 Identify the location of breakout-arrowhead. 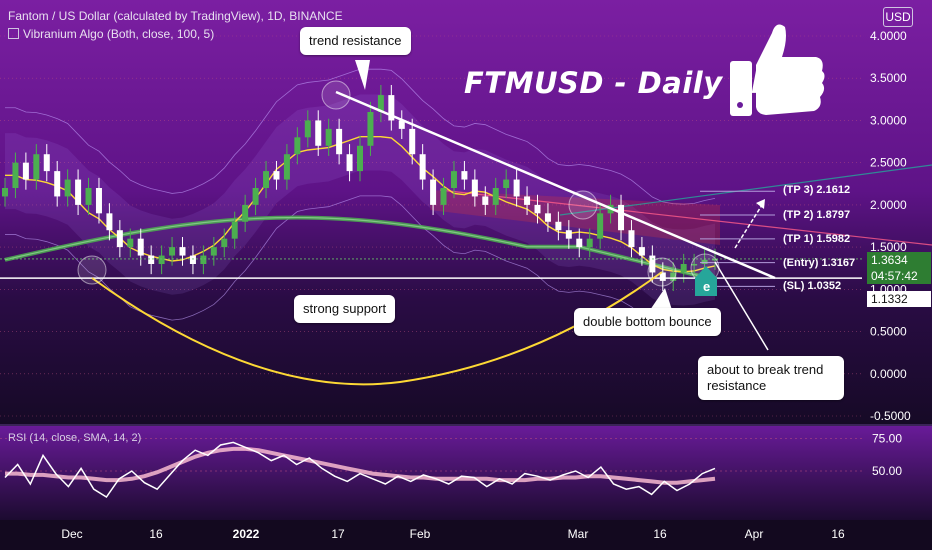
(760, 204).